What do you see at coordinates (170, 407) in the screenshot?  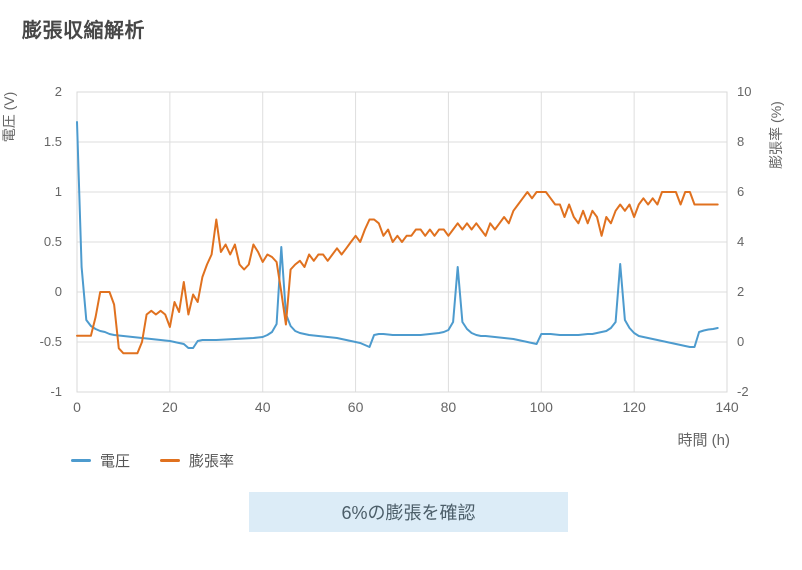 I see `x-tick-label: 20` at bounding box center [170, 407].